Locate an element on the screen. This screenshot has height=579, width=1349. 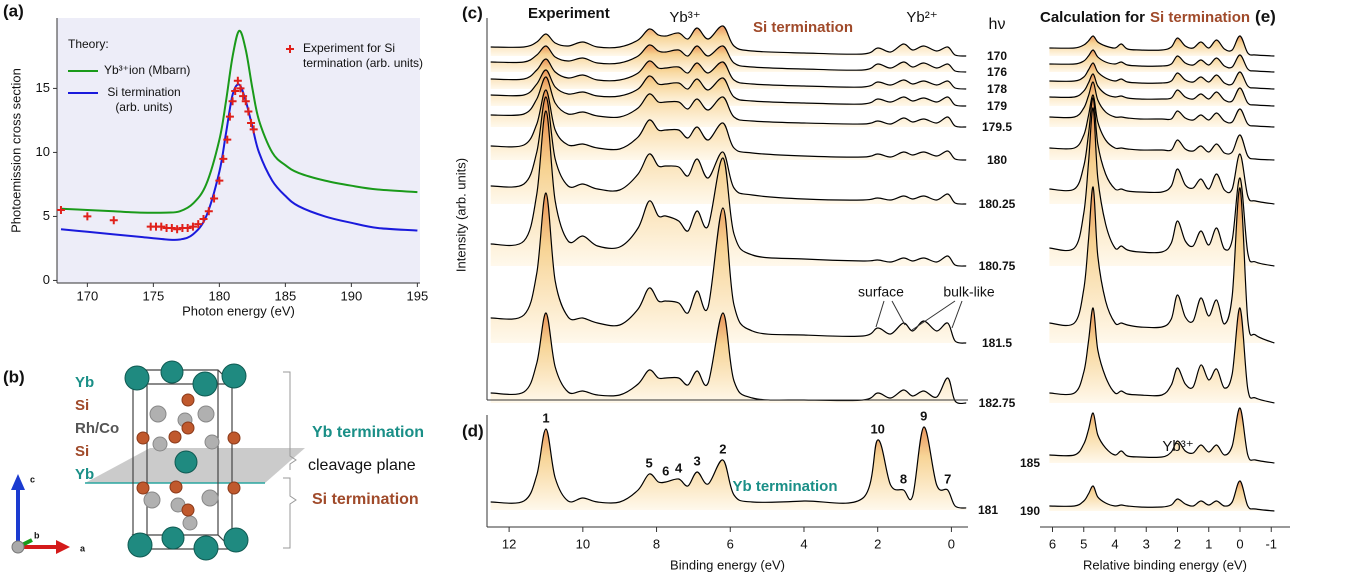
panel-label: (b) is located at coordinates (14, 376).